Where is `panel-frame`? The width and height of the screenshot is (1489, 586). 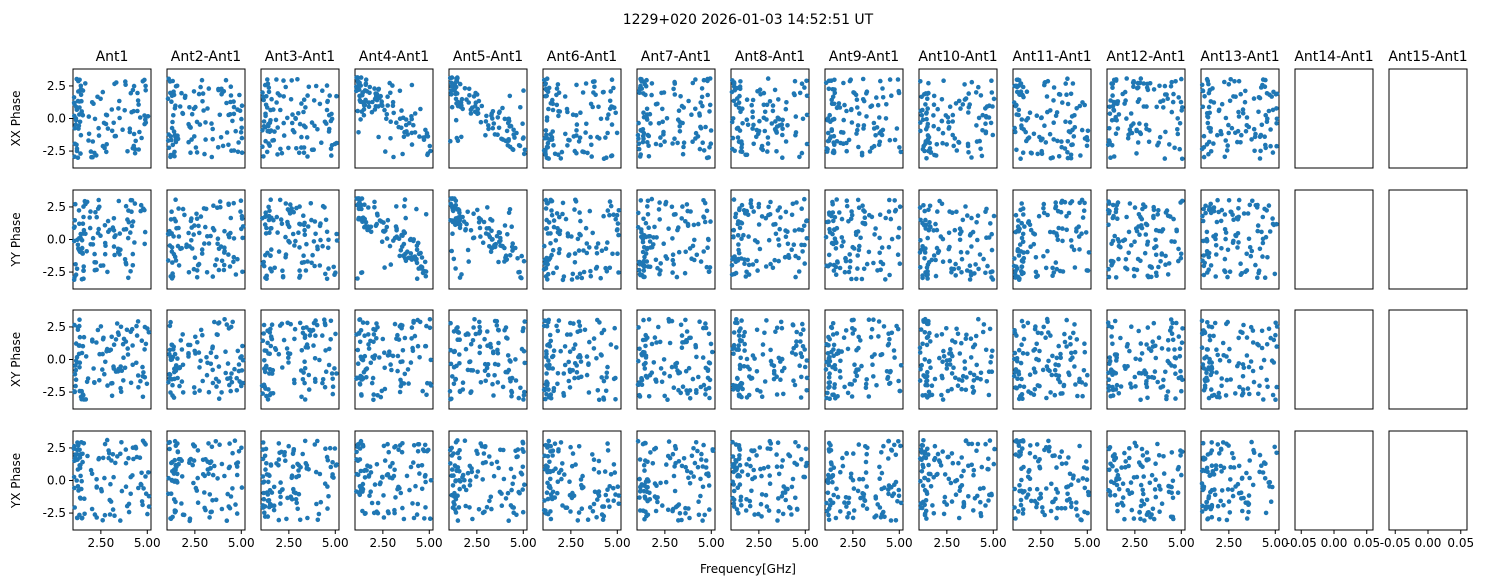 panel-frame is located at coordinates (112, 239).